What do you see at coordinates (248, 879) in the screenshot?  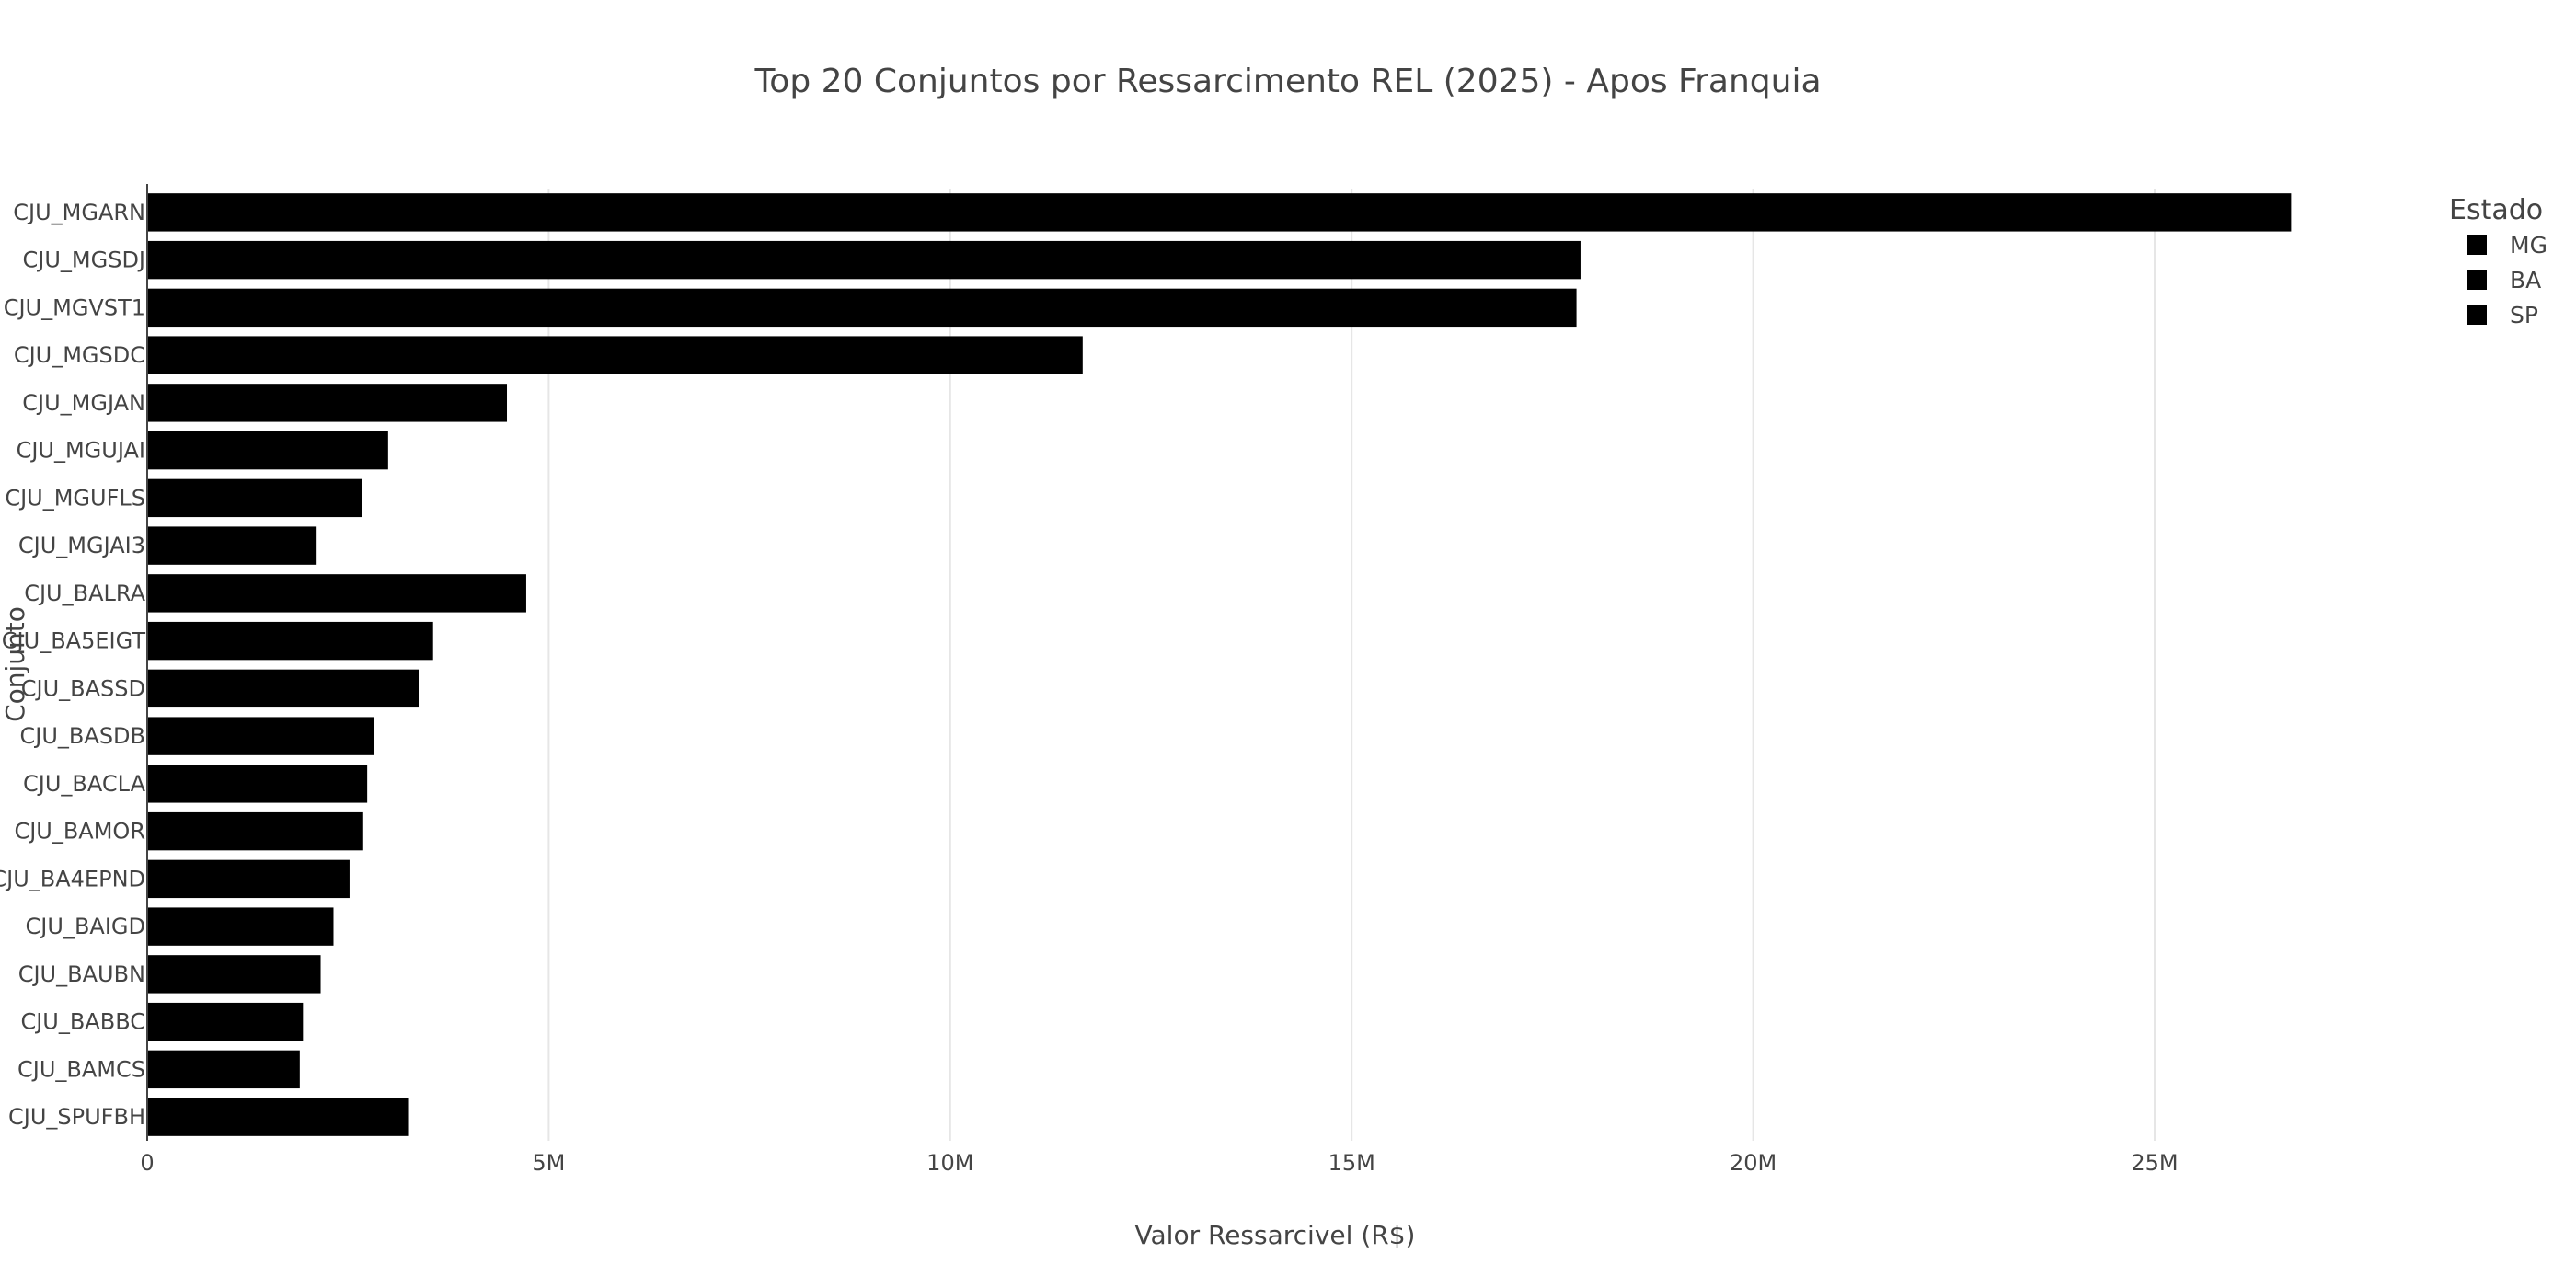 I see `bar-cju-ba4epnd` at bounding box center [248, 879].